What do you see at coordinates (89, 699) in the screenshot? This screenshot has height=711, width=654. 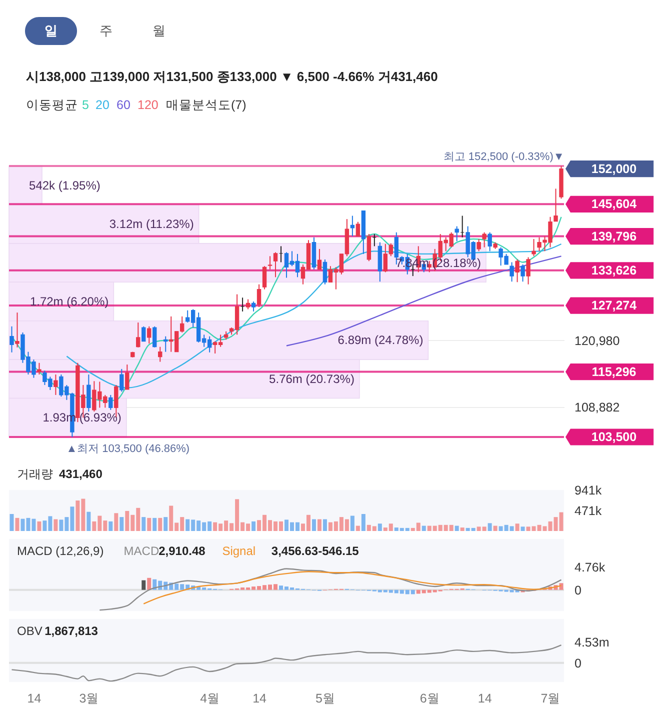 I see `x-tick-label: 3월` at bounding box center [89, 699].